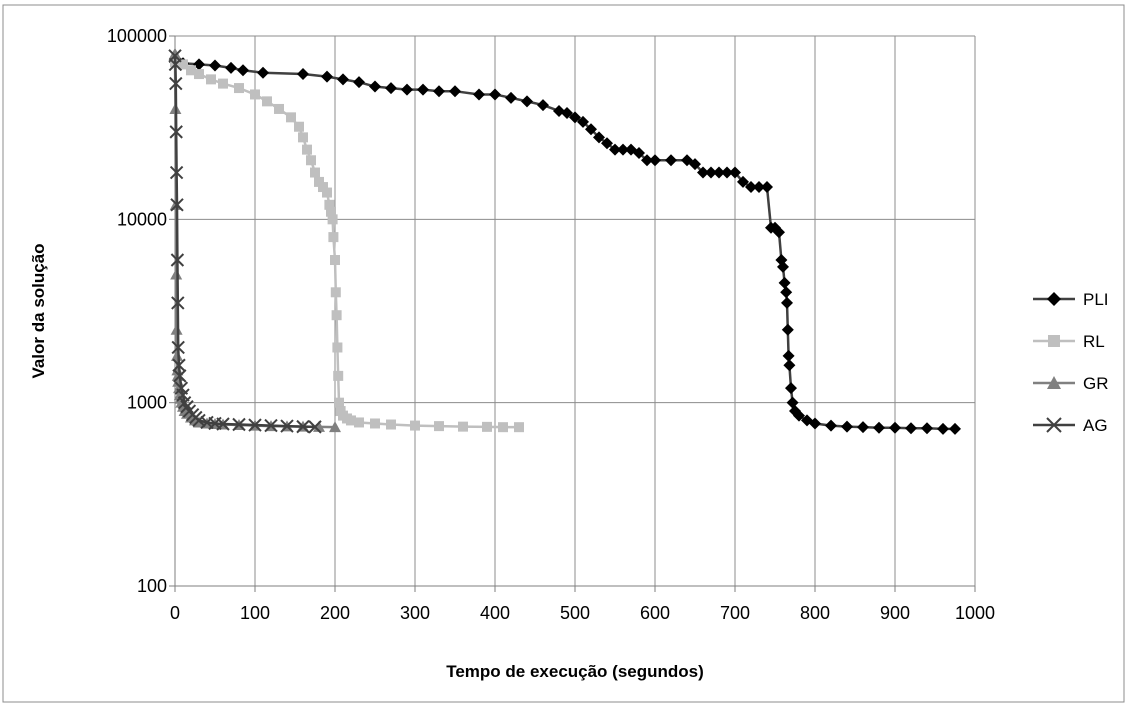 Image resolution: width=1128 pixels, height=711 pixels. Describe the element at coordinates (1054, 425) in the screenshot. I see `legend-marker-ag` at that location.